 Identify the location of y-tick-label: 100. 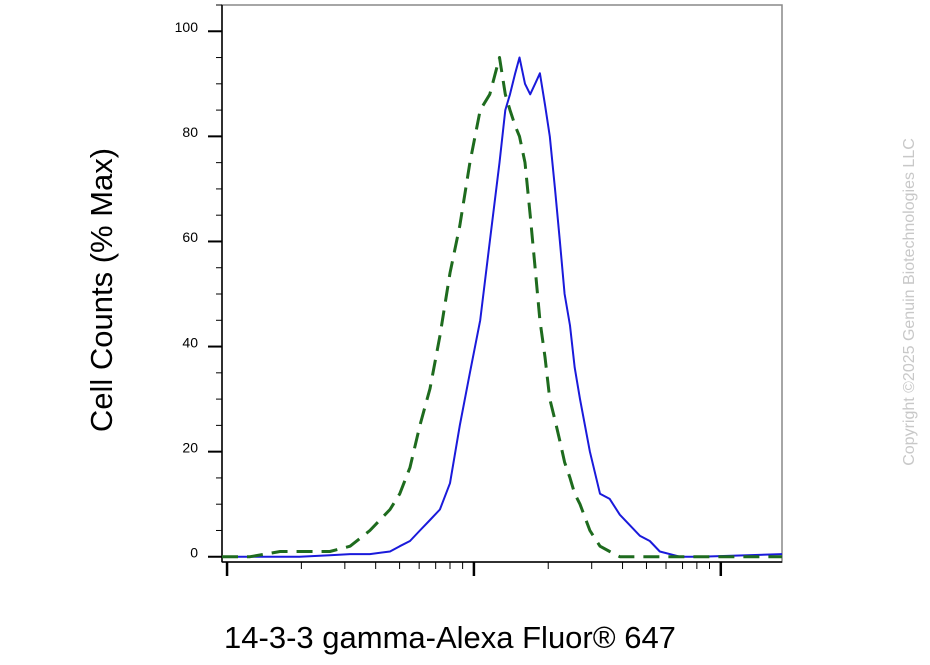
(187, 27).